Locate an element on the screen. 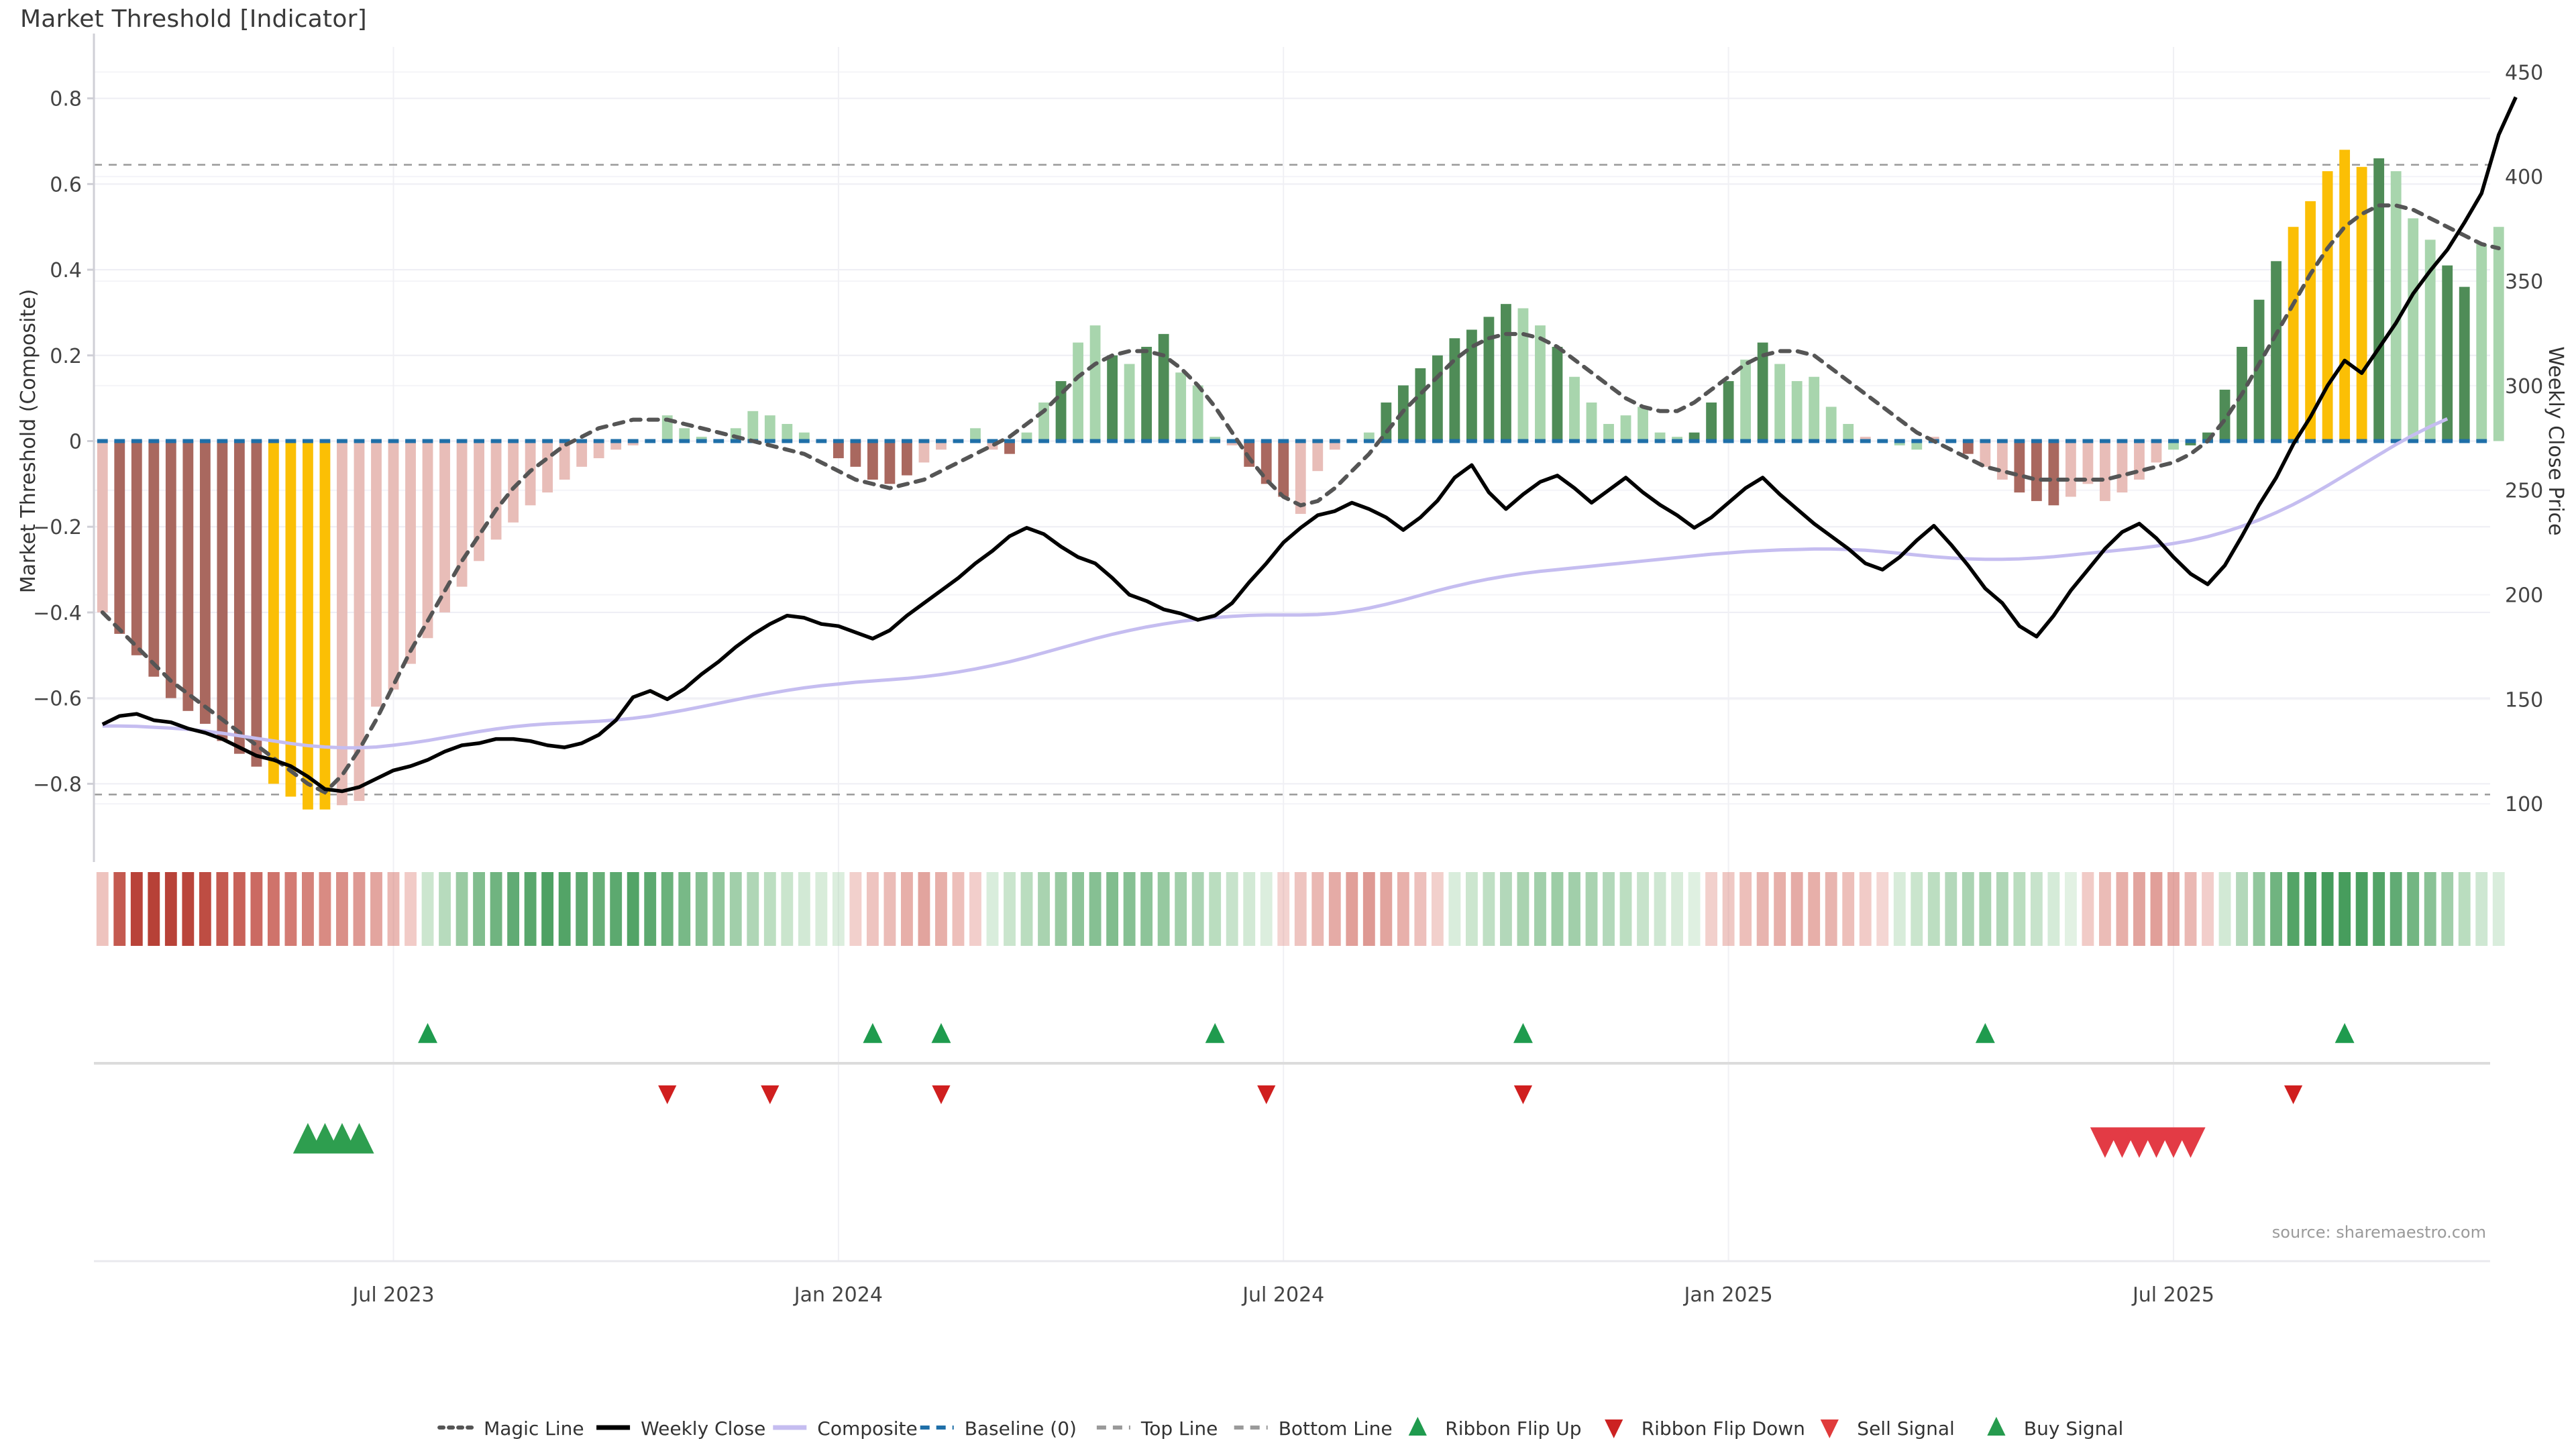  legend-item: Baseline (0) is located at coordinates (998, 1428).